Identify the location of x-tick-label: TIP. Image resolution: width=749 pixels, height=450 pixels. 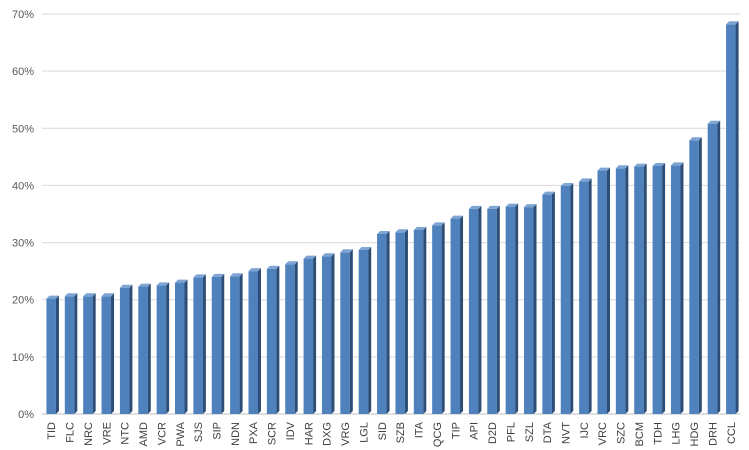
(456, 430).